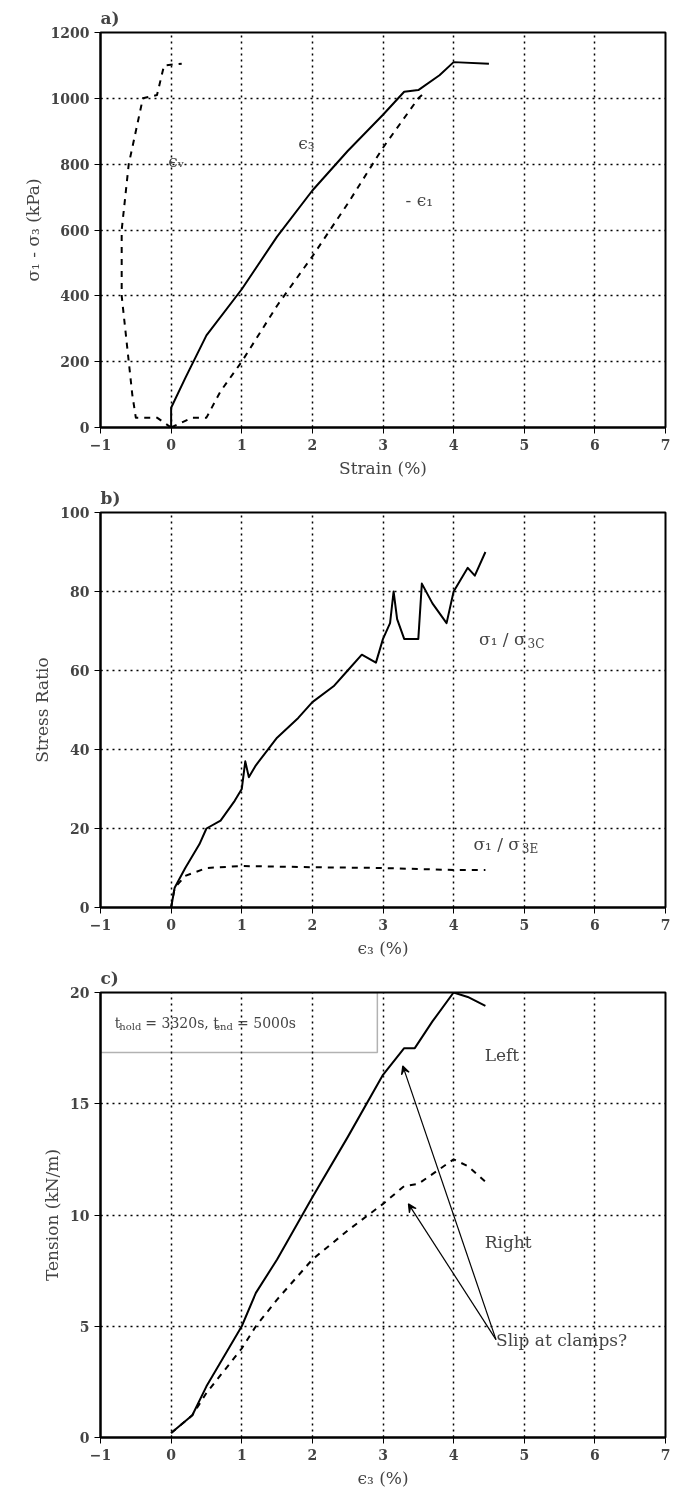 This screenshot has width=685, height=1507. What do you see at coordinates (75, 296) in the screenshot?
I see `y-tick-label: 400` at bounding box center [75, 296].